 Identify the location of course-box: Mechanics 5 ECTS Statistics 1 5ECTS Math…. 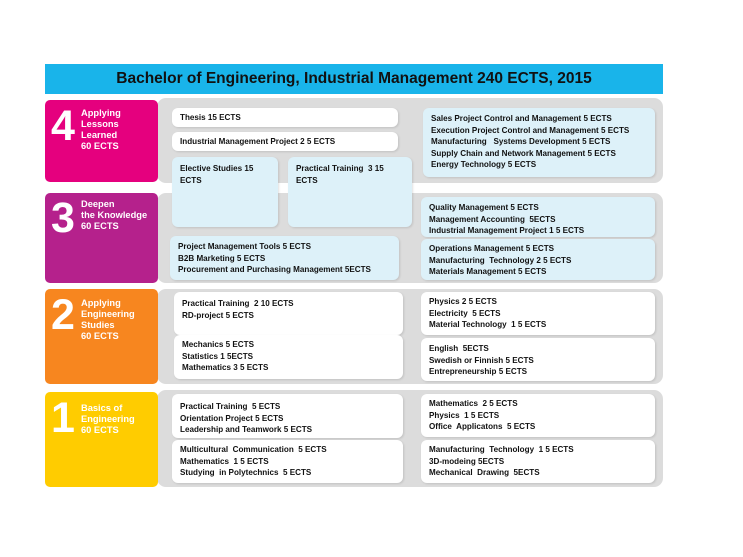
(288, 357).